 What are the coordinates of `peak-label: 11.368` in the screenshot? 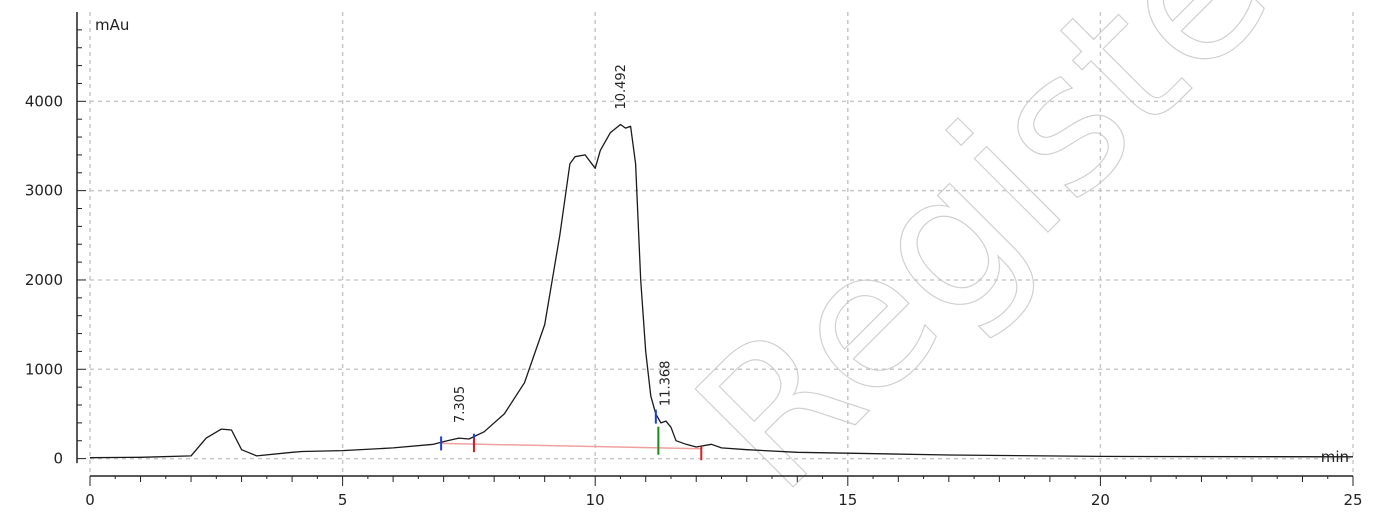 It's located at (665, 384).